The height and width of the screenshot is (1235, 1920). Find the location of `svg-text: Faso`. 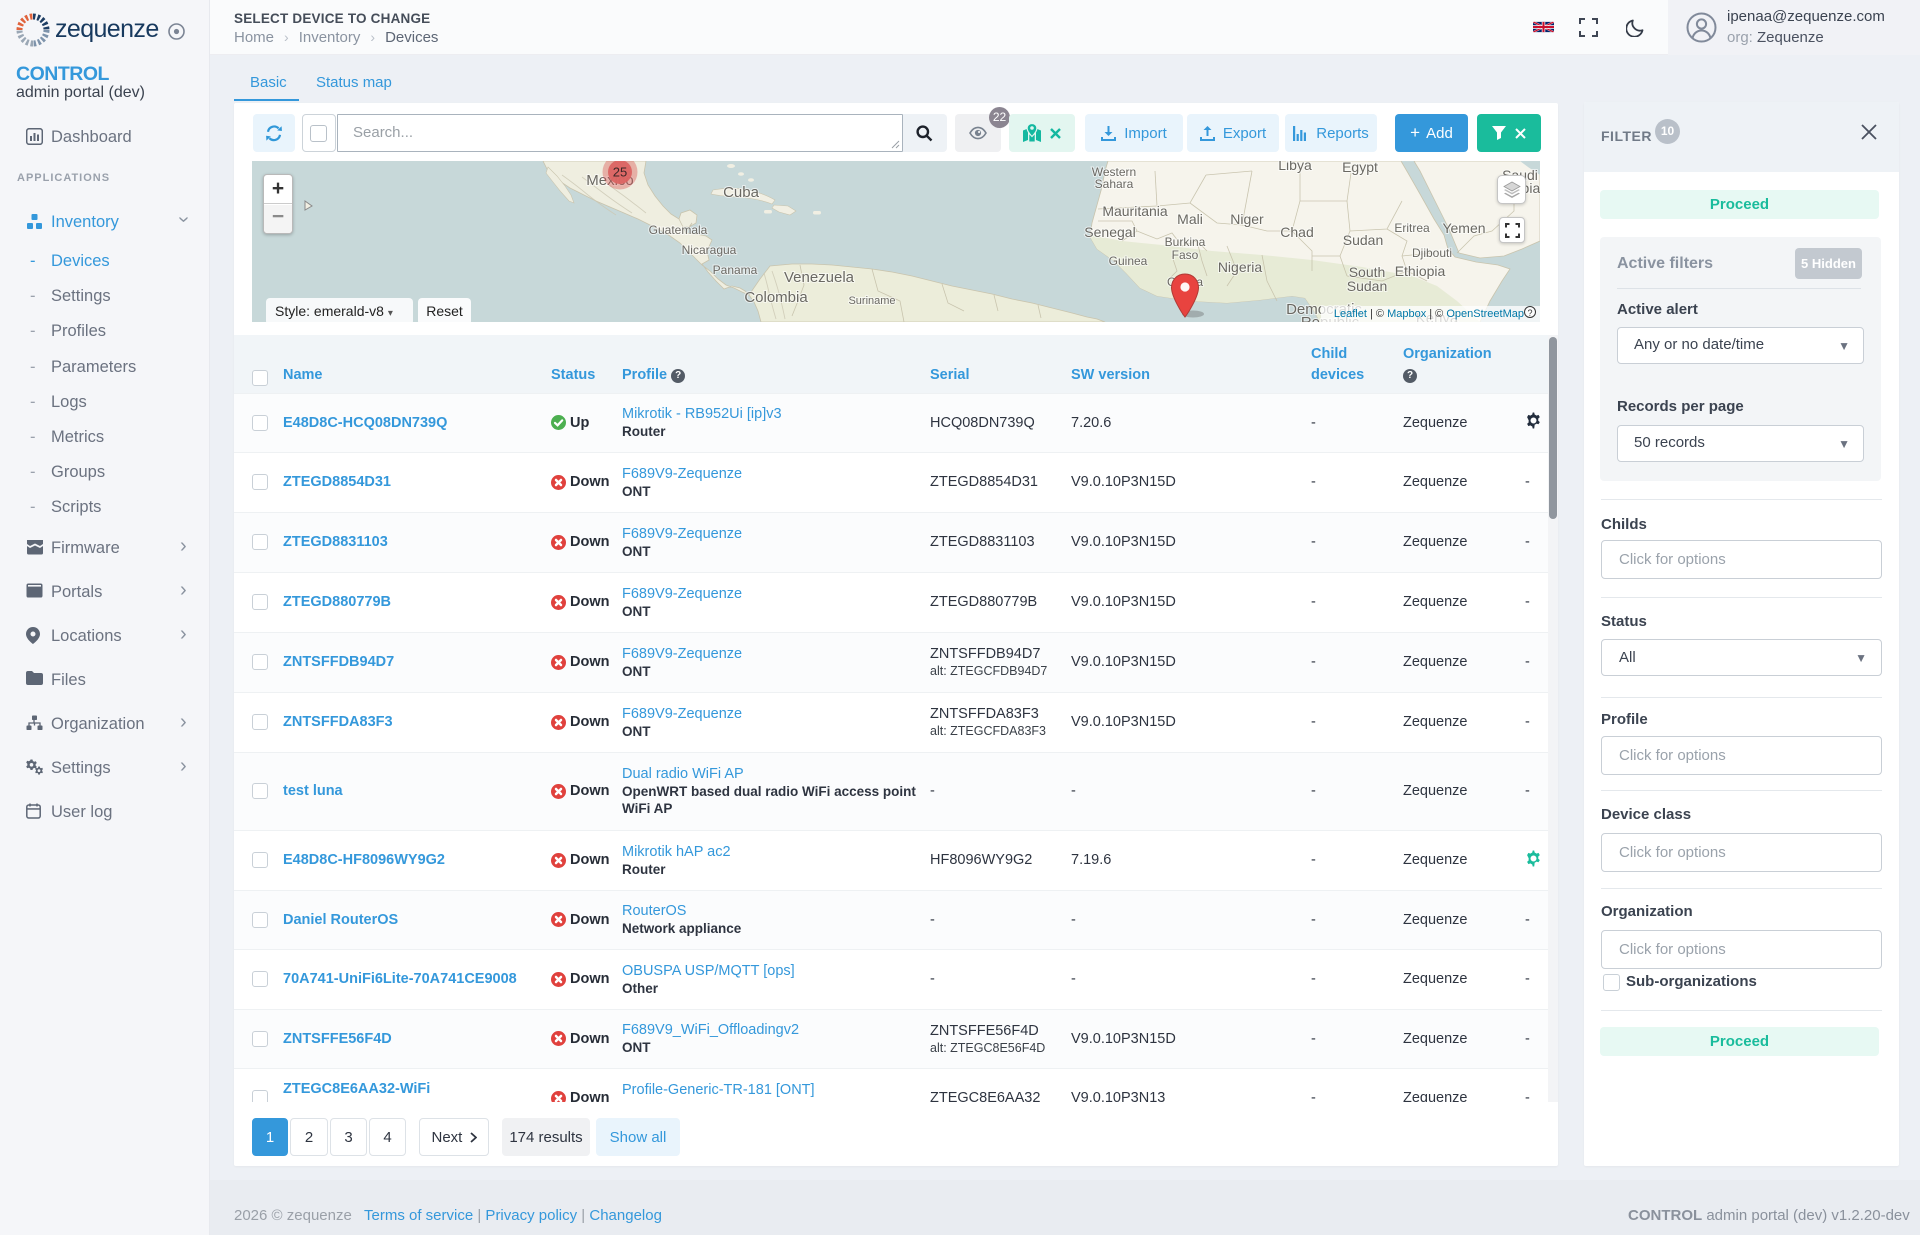

svg-text: Faso is located at coordinates (1185, 255).